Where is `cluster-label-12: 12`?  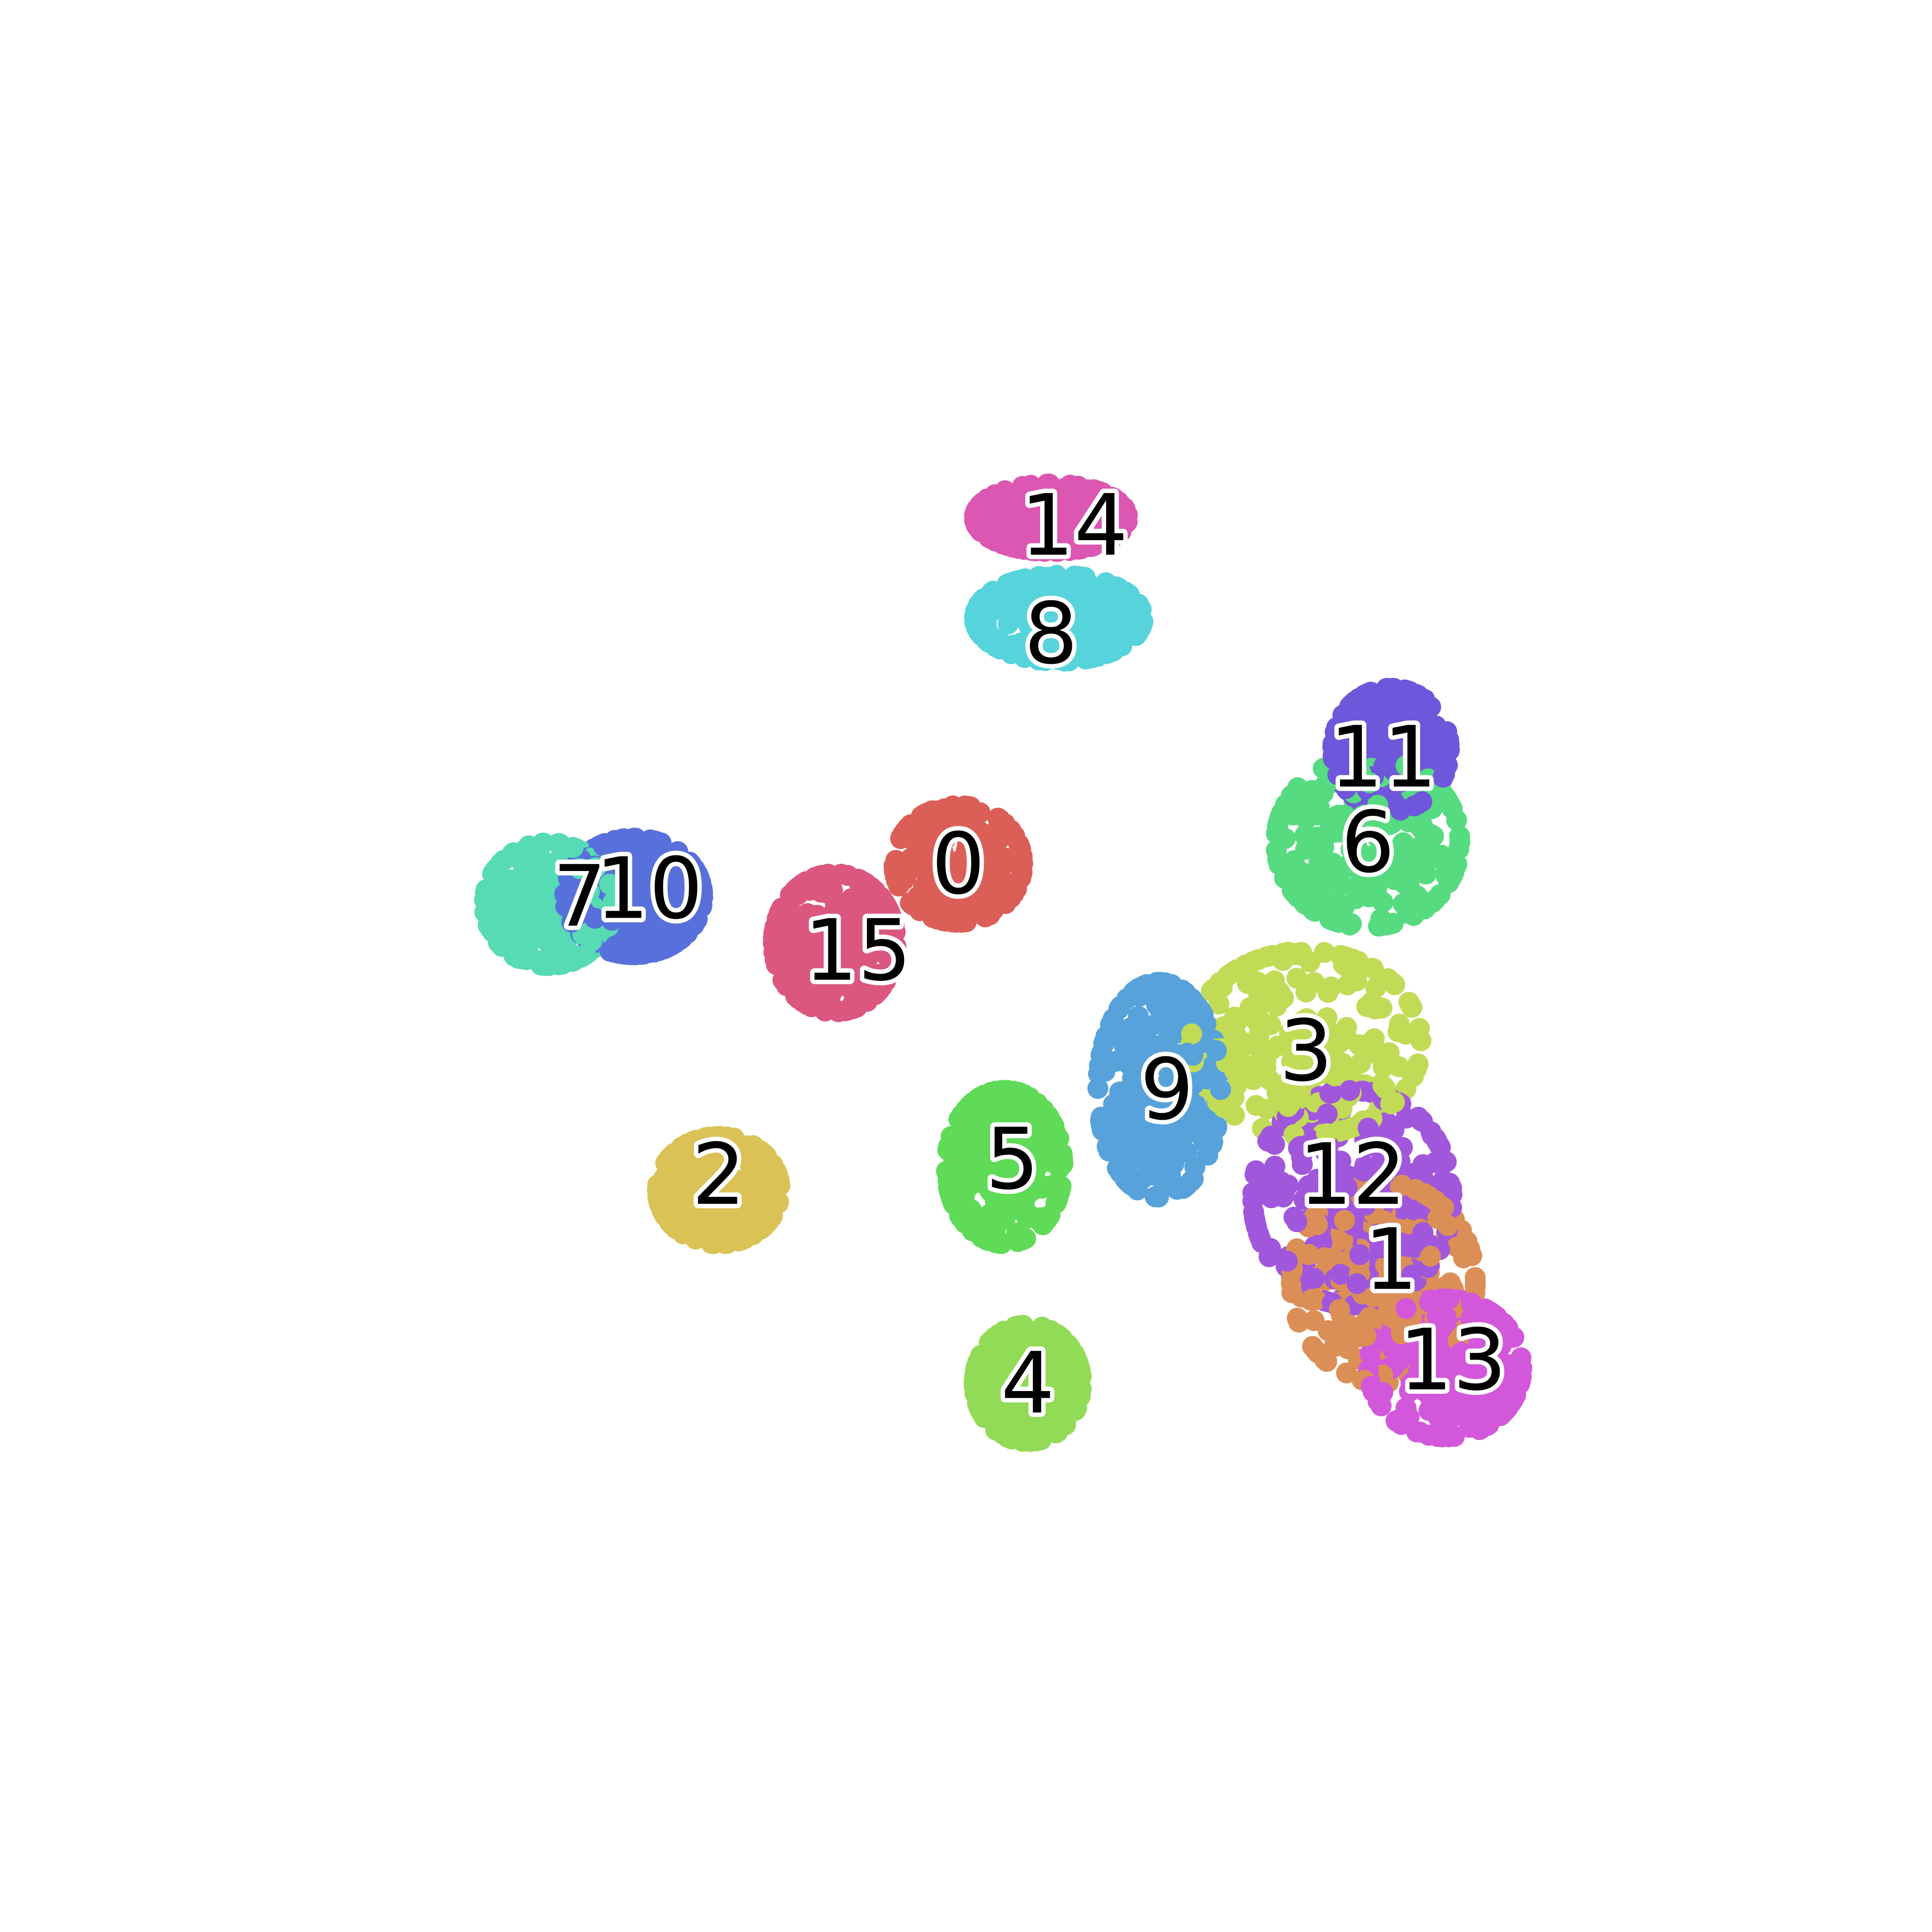 cluster-label-12: 12 is located at coordinates (1352, 1174).